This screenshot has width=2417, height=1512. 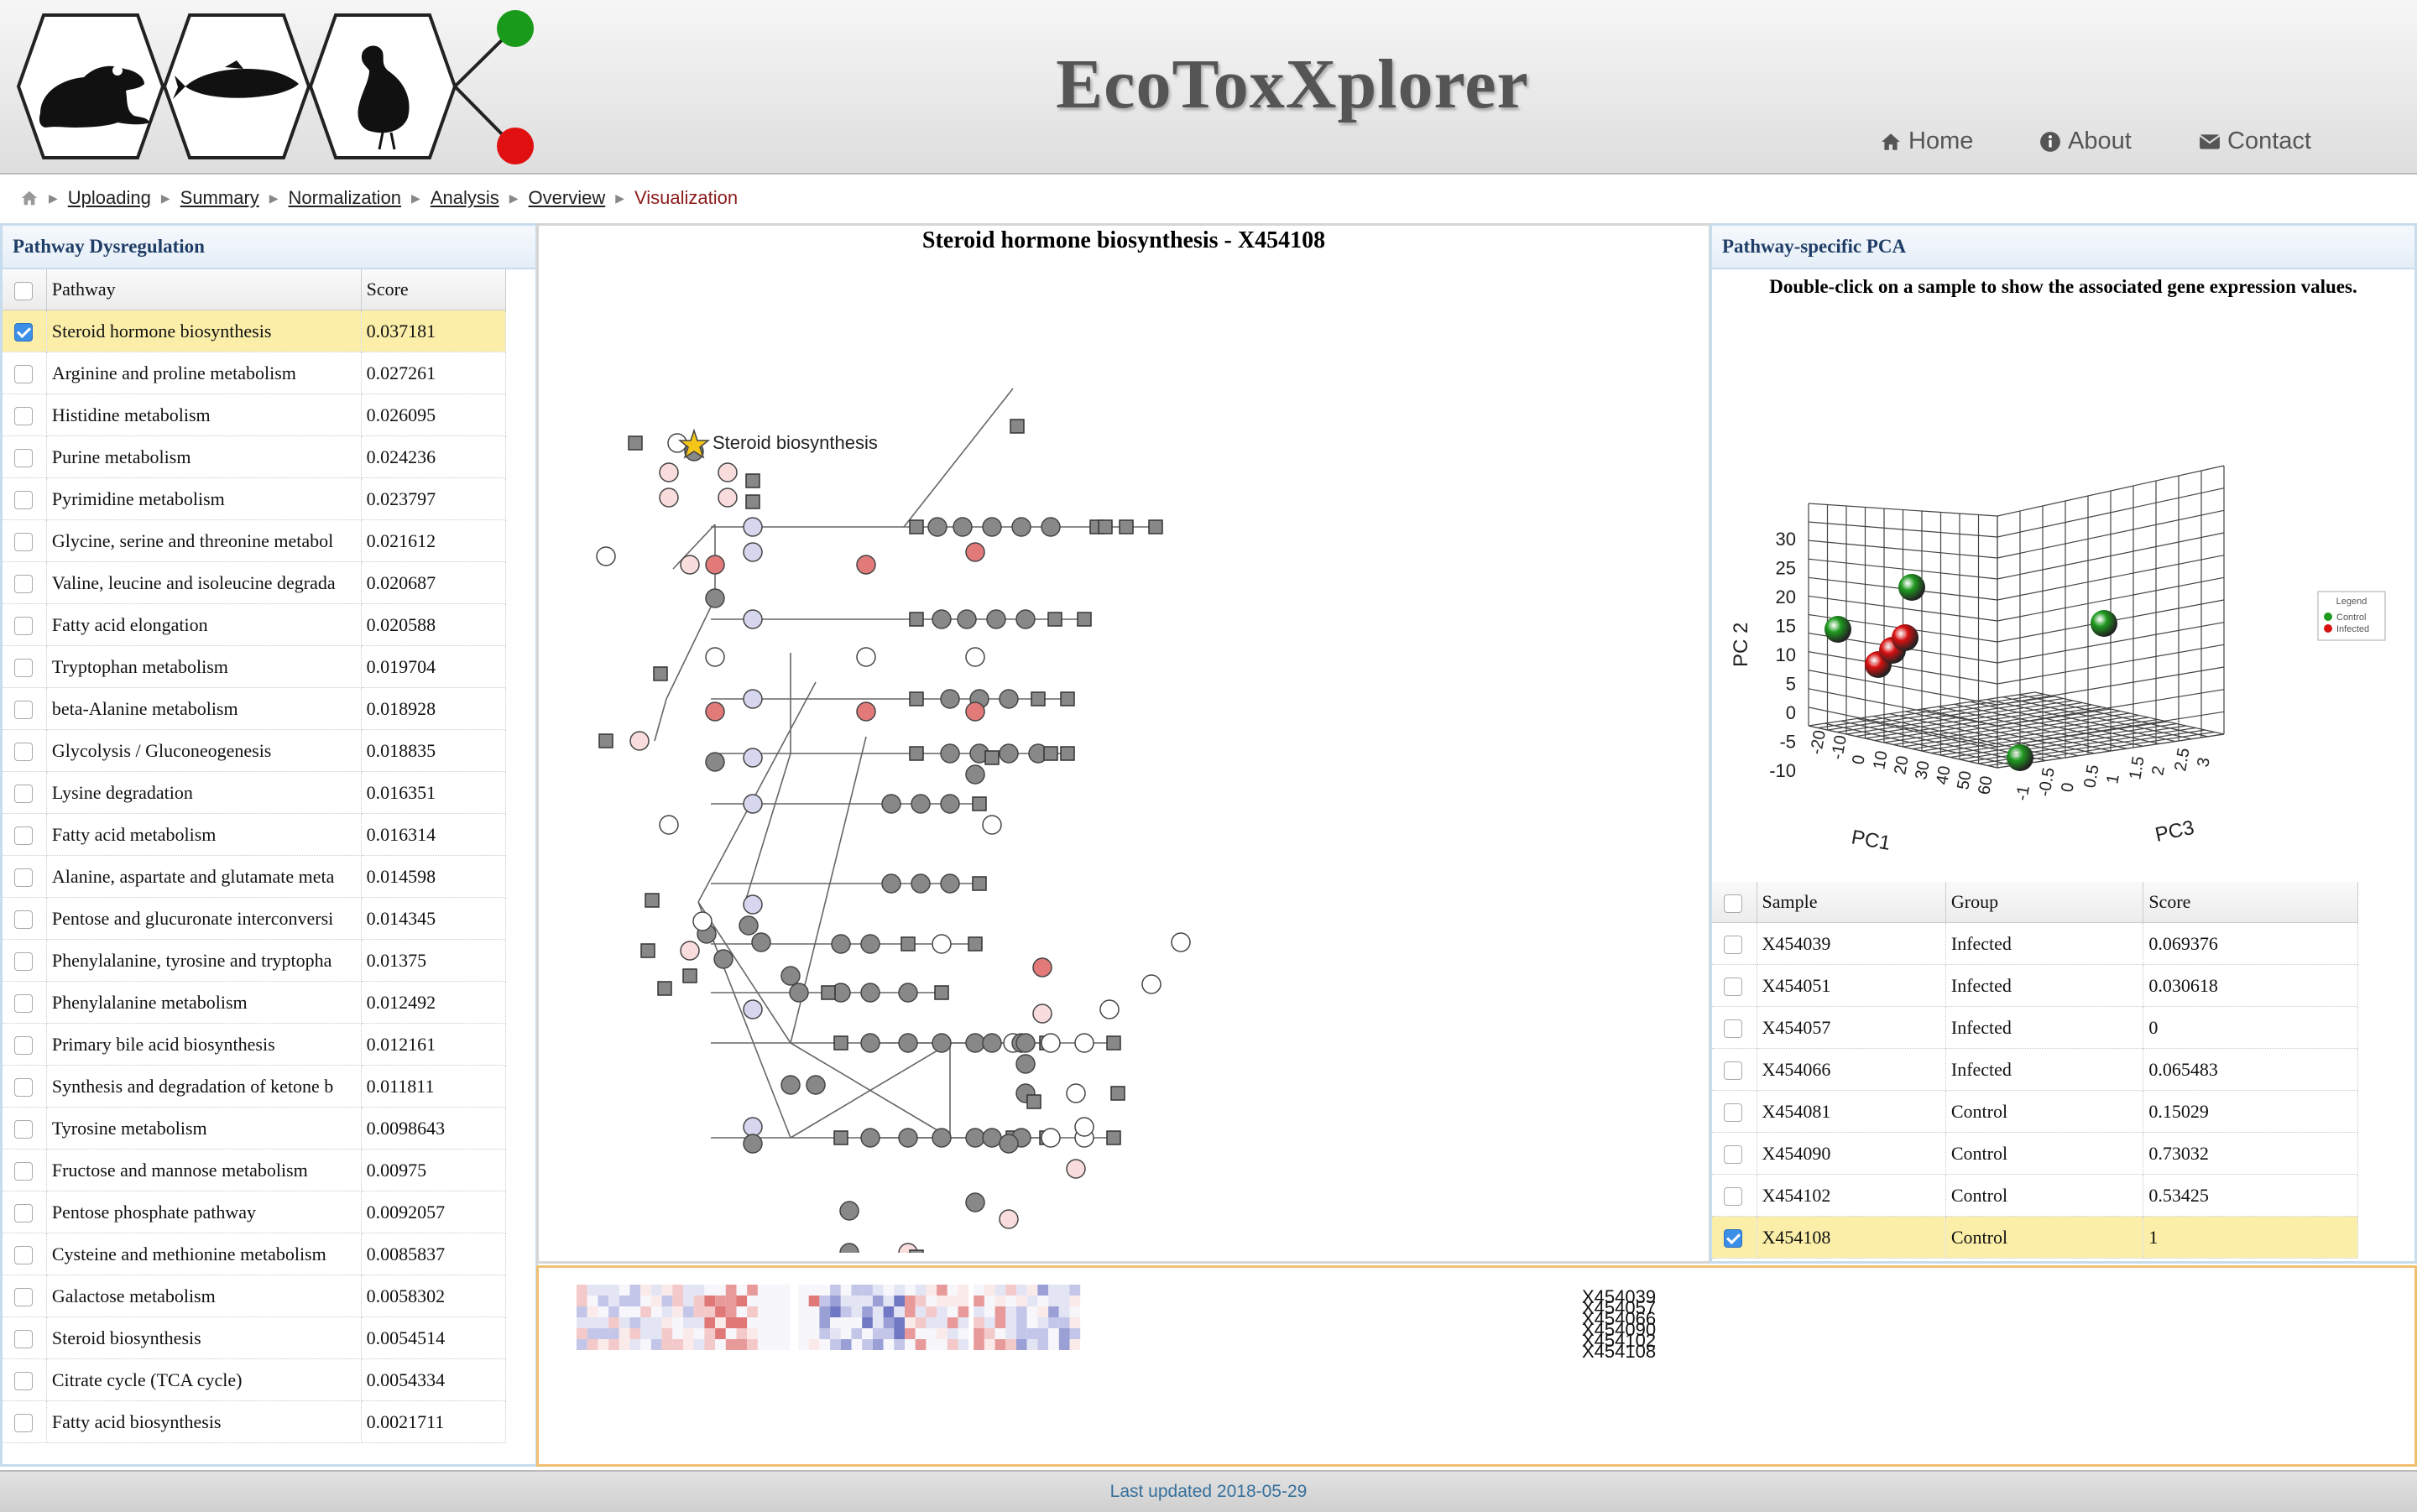 I want to click on pathway-row: Tyrosine metabolism 0.0098643, so click(x=255, y=1129).